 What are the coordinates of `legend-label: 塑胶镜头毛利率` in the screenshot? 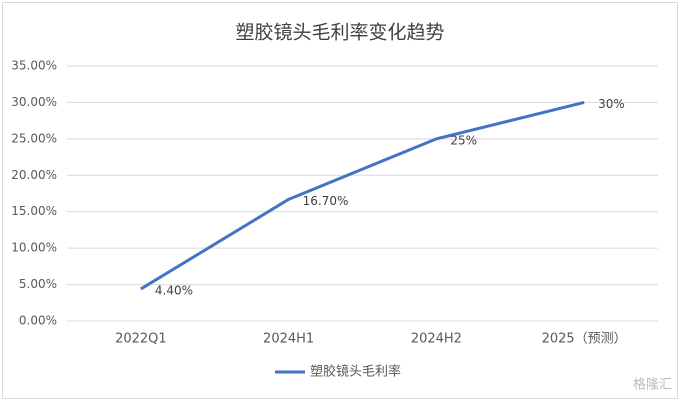 It's located at (355, 372).